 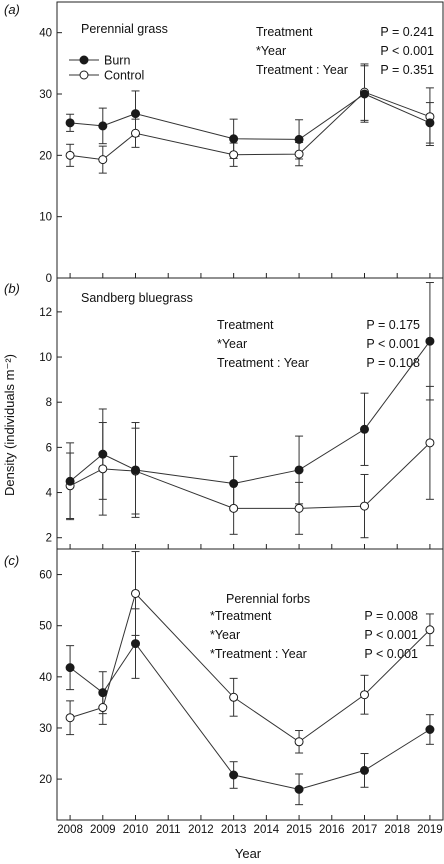 I want to click on y-tick-label: 10, so click(x=45, y=358).